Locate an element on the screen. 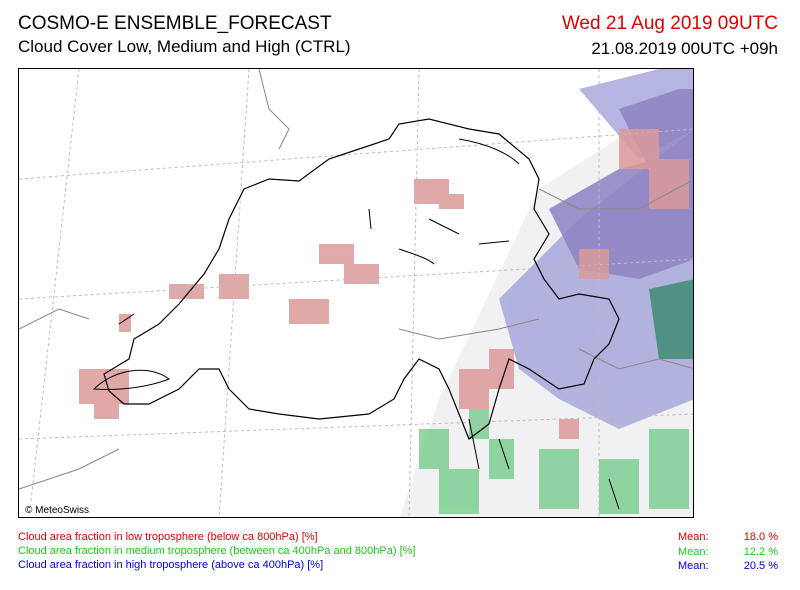 The width and height of the screenshot is (800, 590). lake-constance is located at coordinates (489, 151).